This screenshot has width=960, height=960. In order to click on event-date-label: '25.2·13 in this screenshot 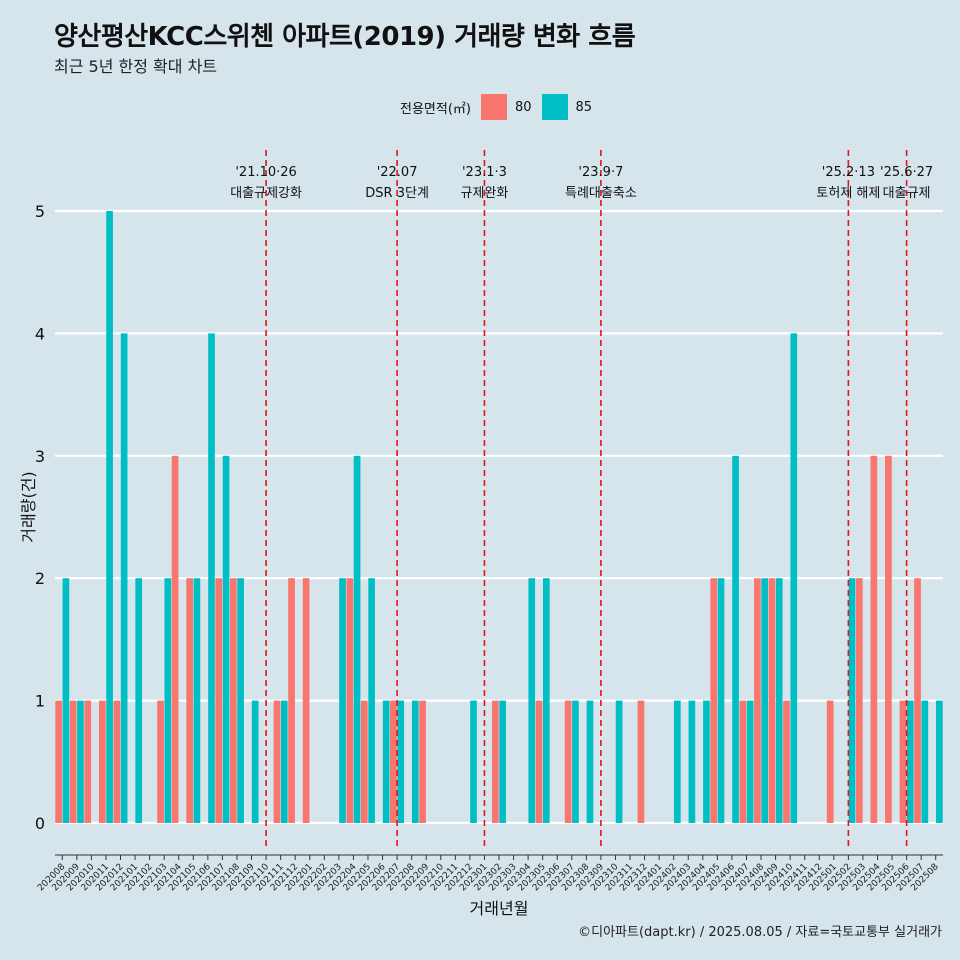, I will do `click(848, 172)`.